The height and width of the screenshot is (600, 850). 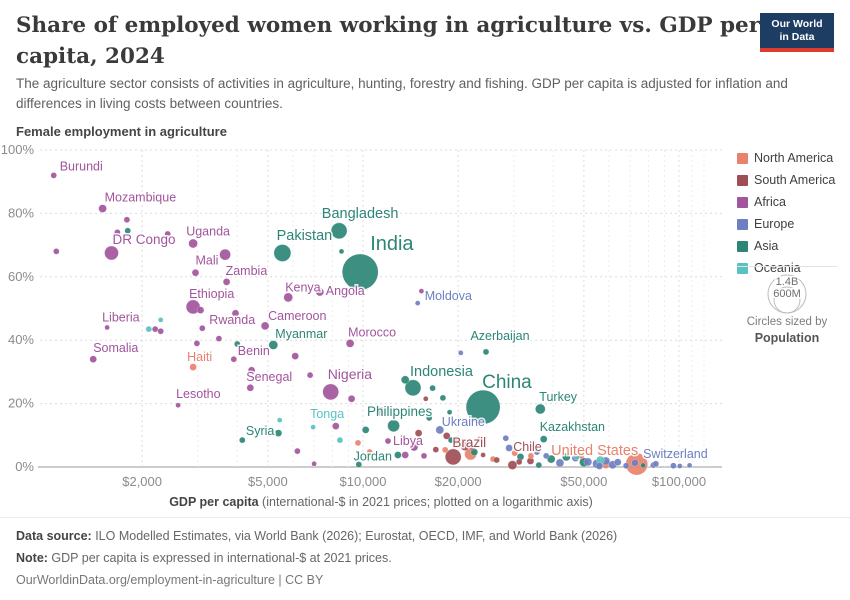 What do you see at coordinates (453, 457) in the screenshot?
I see `dot-brazil` at bounding box center [453, 457].